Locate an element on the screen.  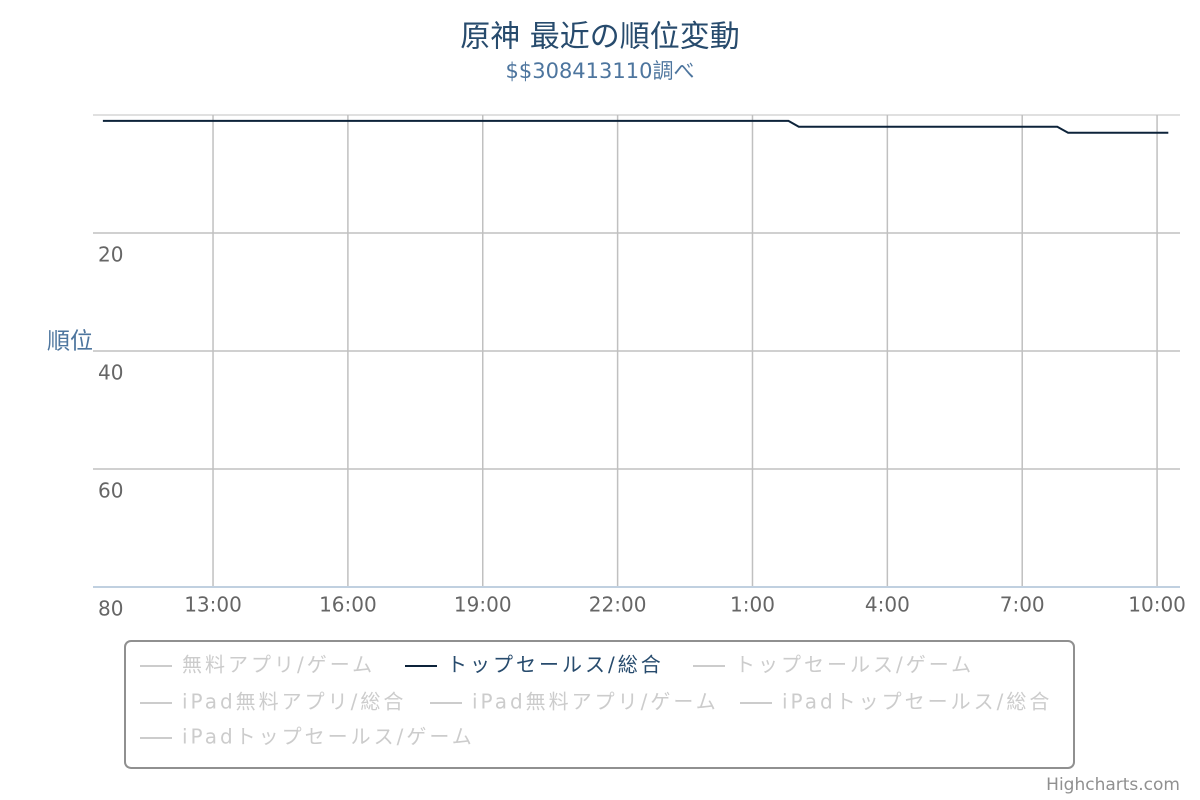
x-tick-label: 1:00 is located at coordinates (752, 605).